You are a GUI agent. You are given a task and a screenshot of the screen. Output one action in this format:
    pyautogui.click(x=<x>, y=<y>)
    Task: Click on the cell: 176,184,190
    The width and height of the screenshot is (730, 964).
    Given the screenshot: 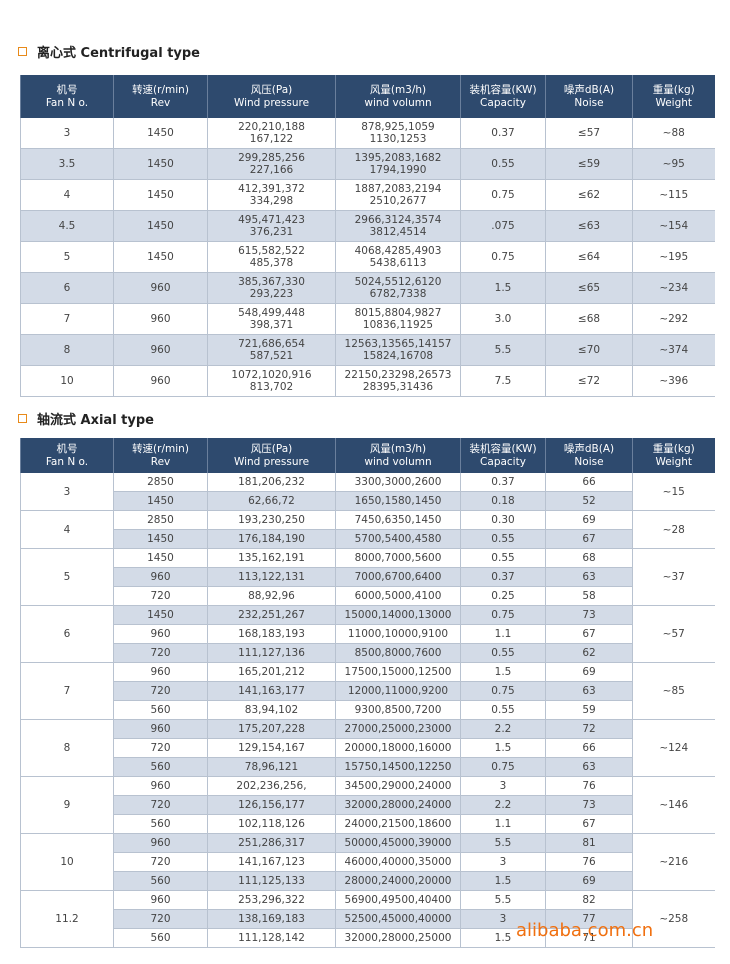 What is the action you would take?
    pyautogui.click(x=271, y=539)
    